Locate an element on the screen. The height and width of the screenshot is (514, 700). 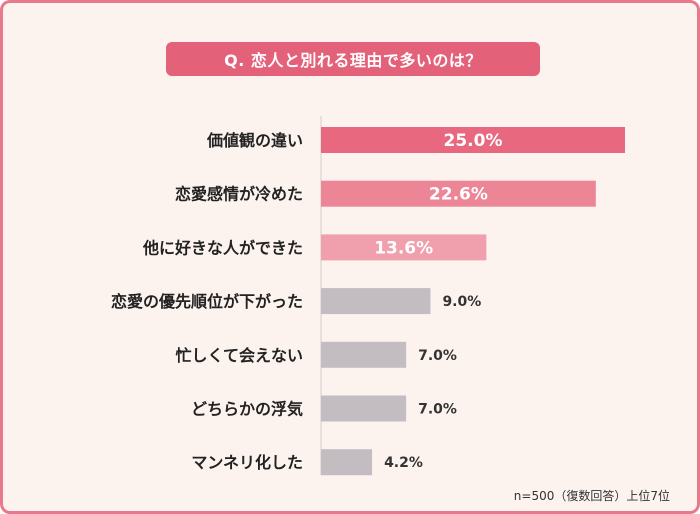
value-label: 22.6% is located at coordinates (458, 195).